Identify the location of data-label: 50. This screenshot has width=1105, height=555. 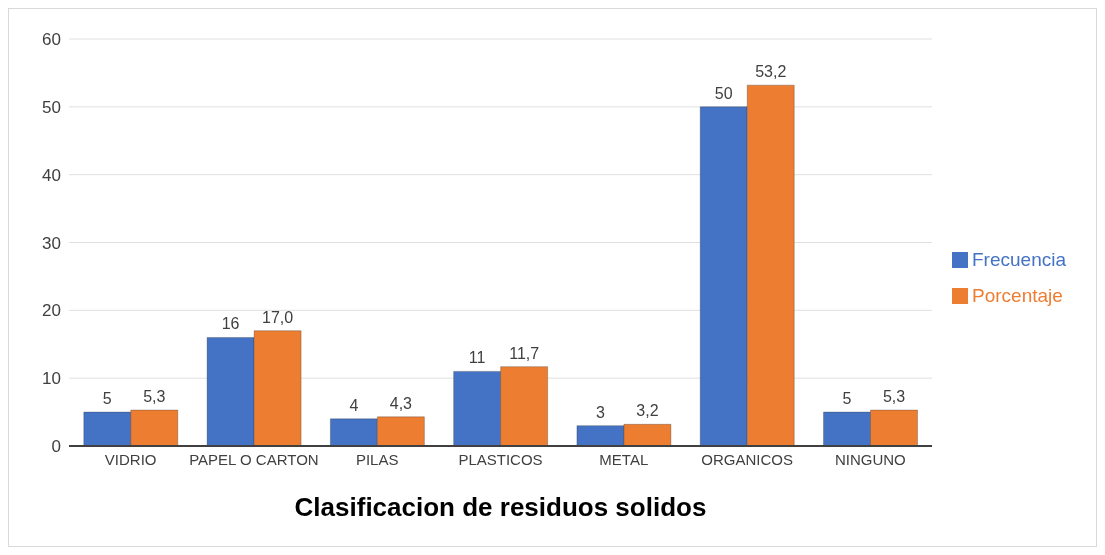
(723, 93).